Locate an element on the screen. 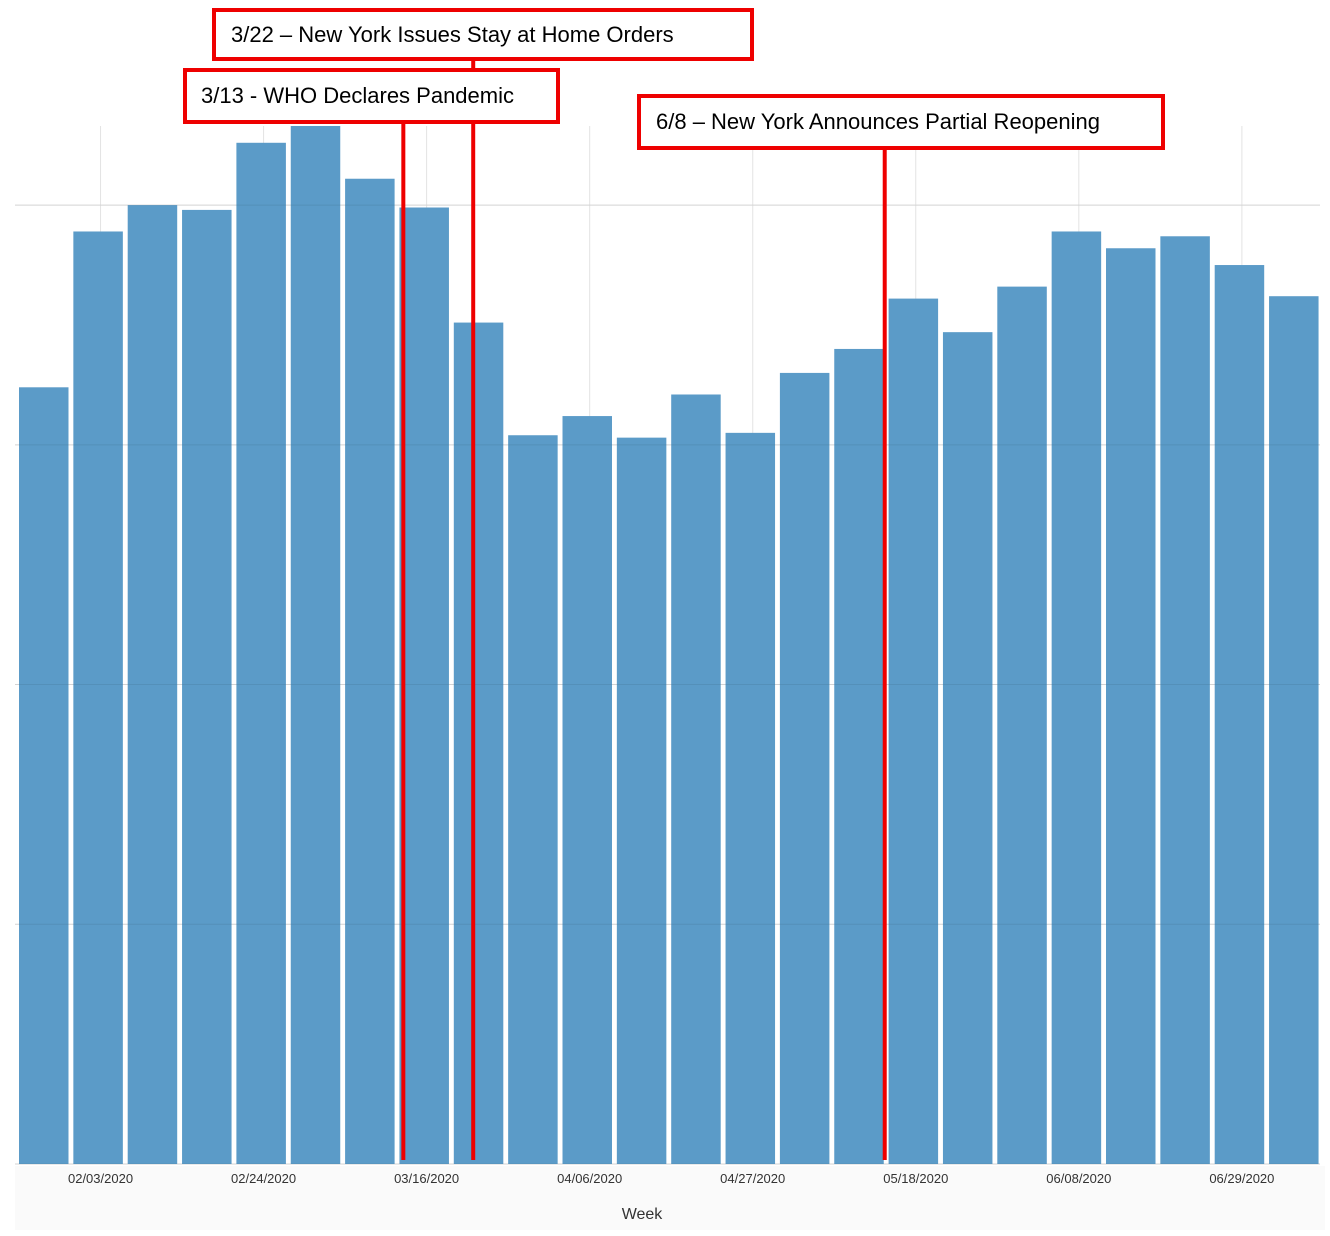 Image resolution: width=1330 pixels, height=1236 pixels. annotation-label: 3/13 - WHO Declares Pandemic is located at coordinates (357, 95).